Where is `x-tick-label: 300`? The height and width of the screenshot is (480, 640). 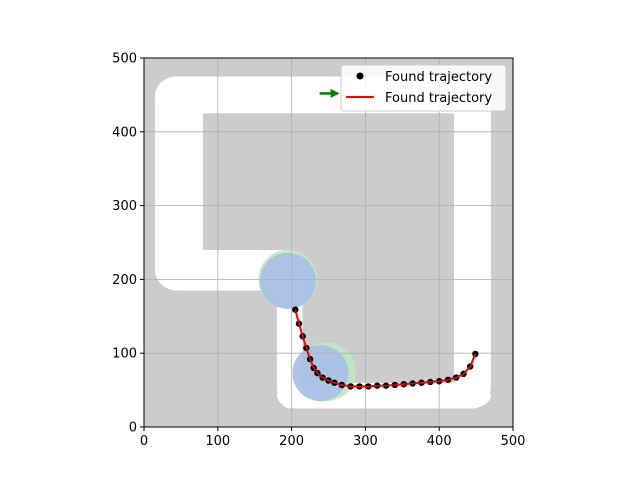
x-tick-label: 300 is located at coordinates (365, 441).